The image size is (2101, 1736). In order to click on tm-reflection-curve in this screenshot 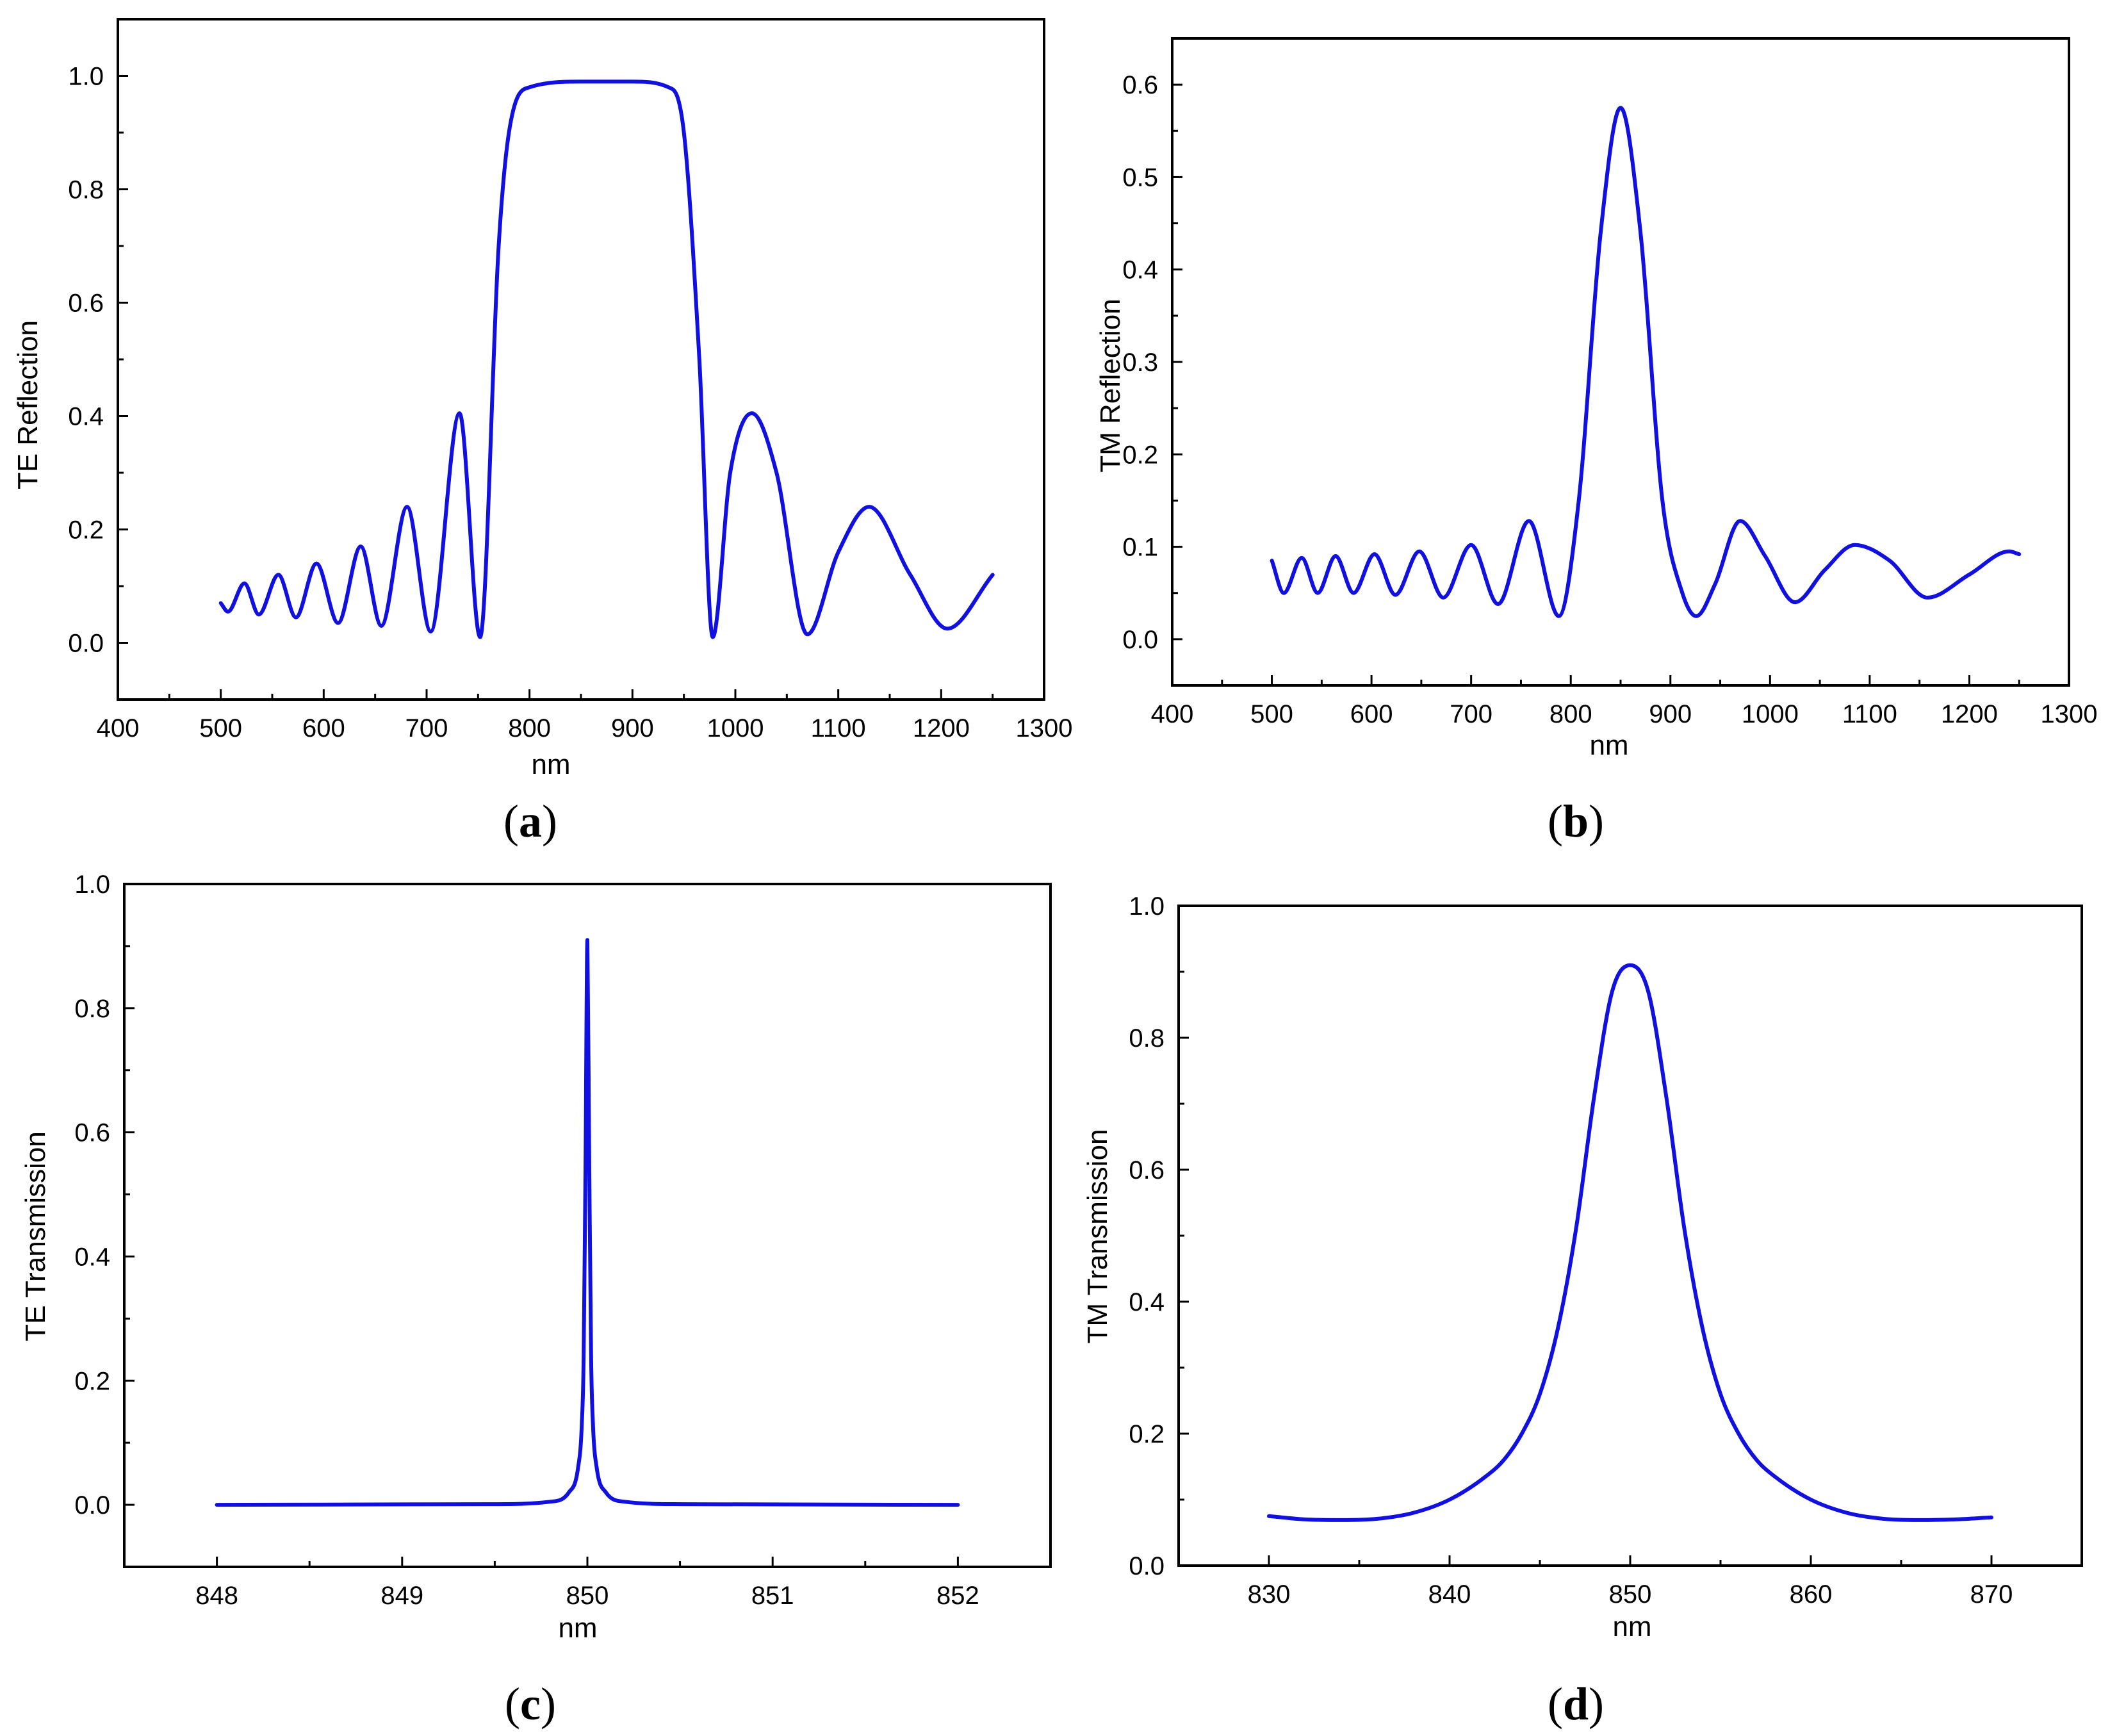, I will do `click(1646, 362)`.